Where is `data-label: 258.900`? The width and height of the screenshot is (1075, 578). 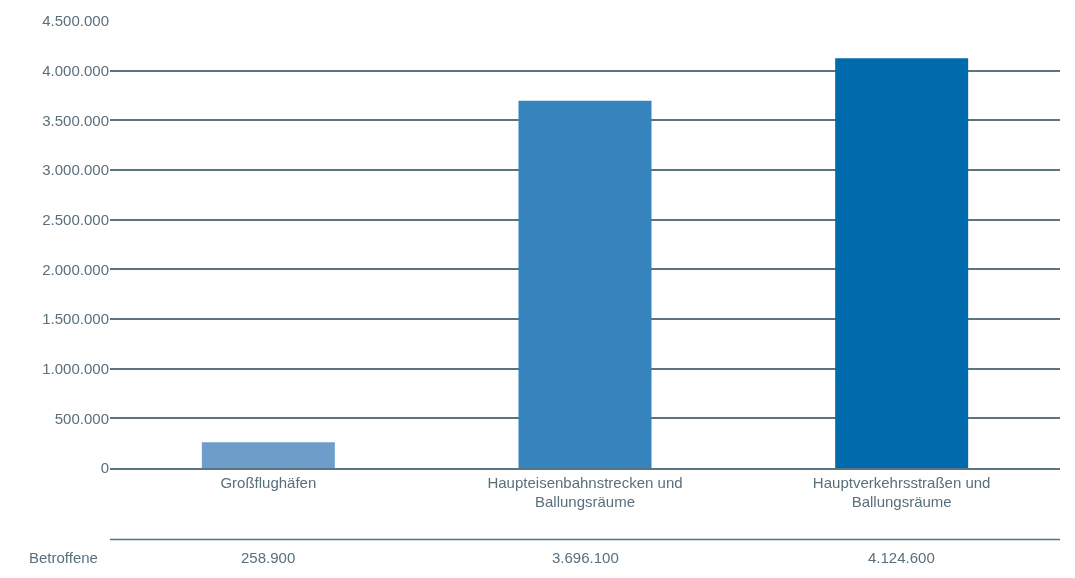 data-label: 258.900 is located at coordinates (268, 557).